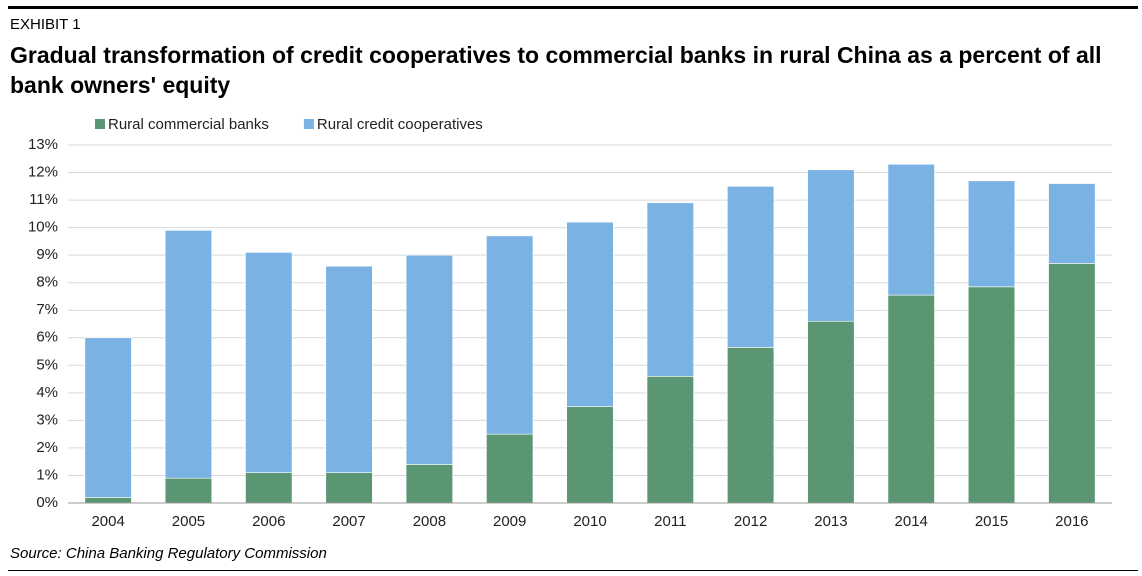 This screenshot has height=576, width=1142. Describe the element at coordinates (573, 7) in the screenshot. I see `top-rule` at that location.